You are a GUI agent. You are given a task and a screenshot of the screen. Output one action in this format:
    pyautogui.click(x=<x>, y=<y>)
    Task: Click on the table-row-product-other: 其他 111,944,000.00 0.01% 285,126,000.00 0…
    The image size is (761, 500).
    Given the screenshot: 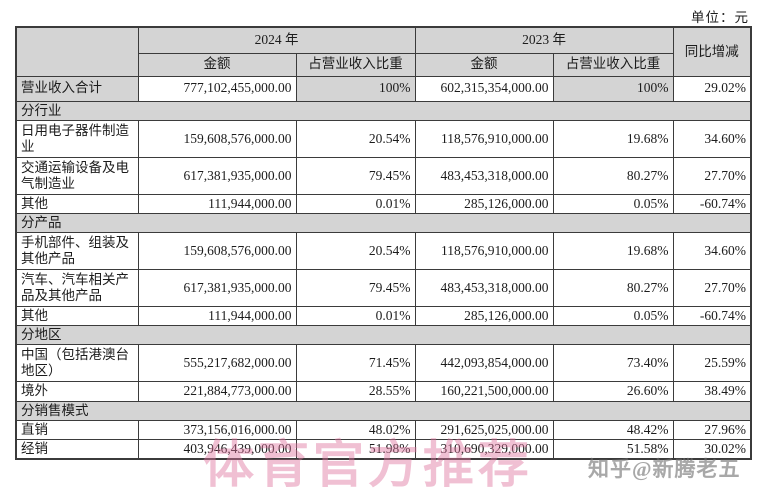 What is the action you would take?
    pyautogui.click(x=383, y=316)
    